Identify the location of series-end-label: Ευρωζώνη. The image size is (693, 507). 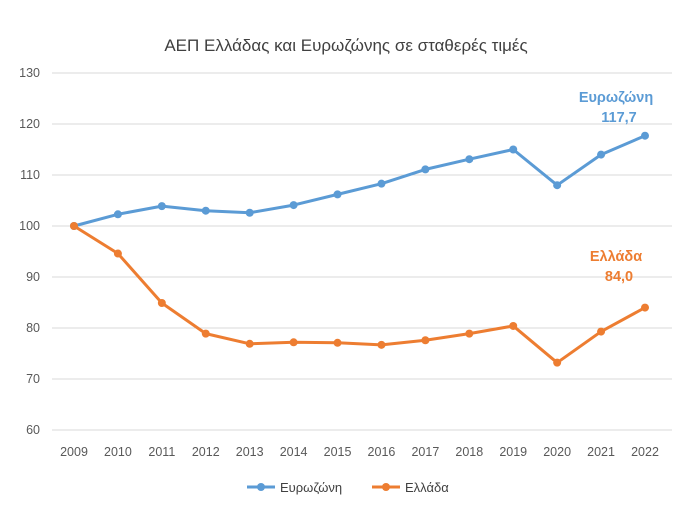
(616, 98).